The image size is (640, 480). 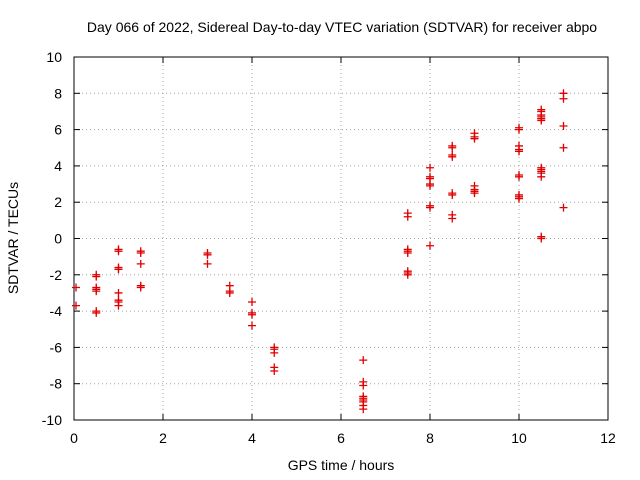 I want to click on y-tick-label: -10, so click(x=52, y=420).